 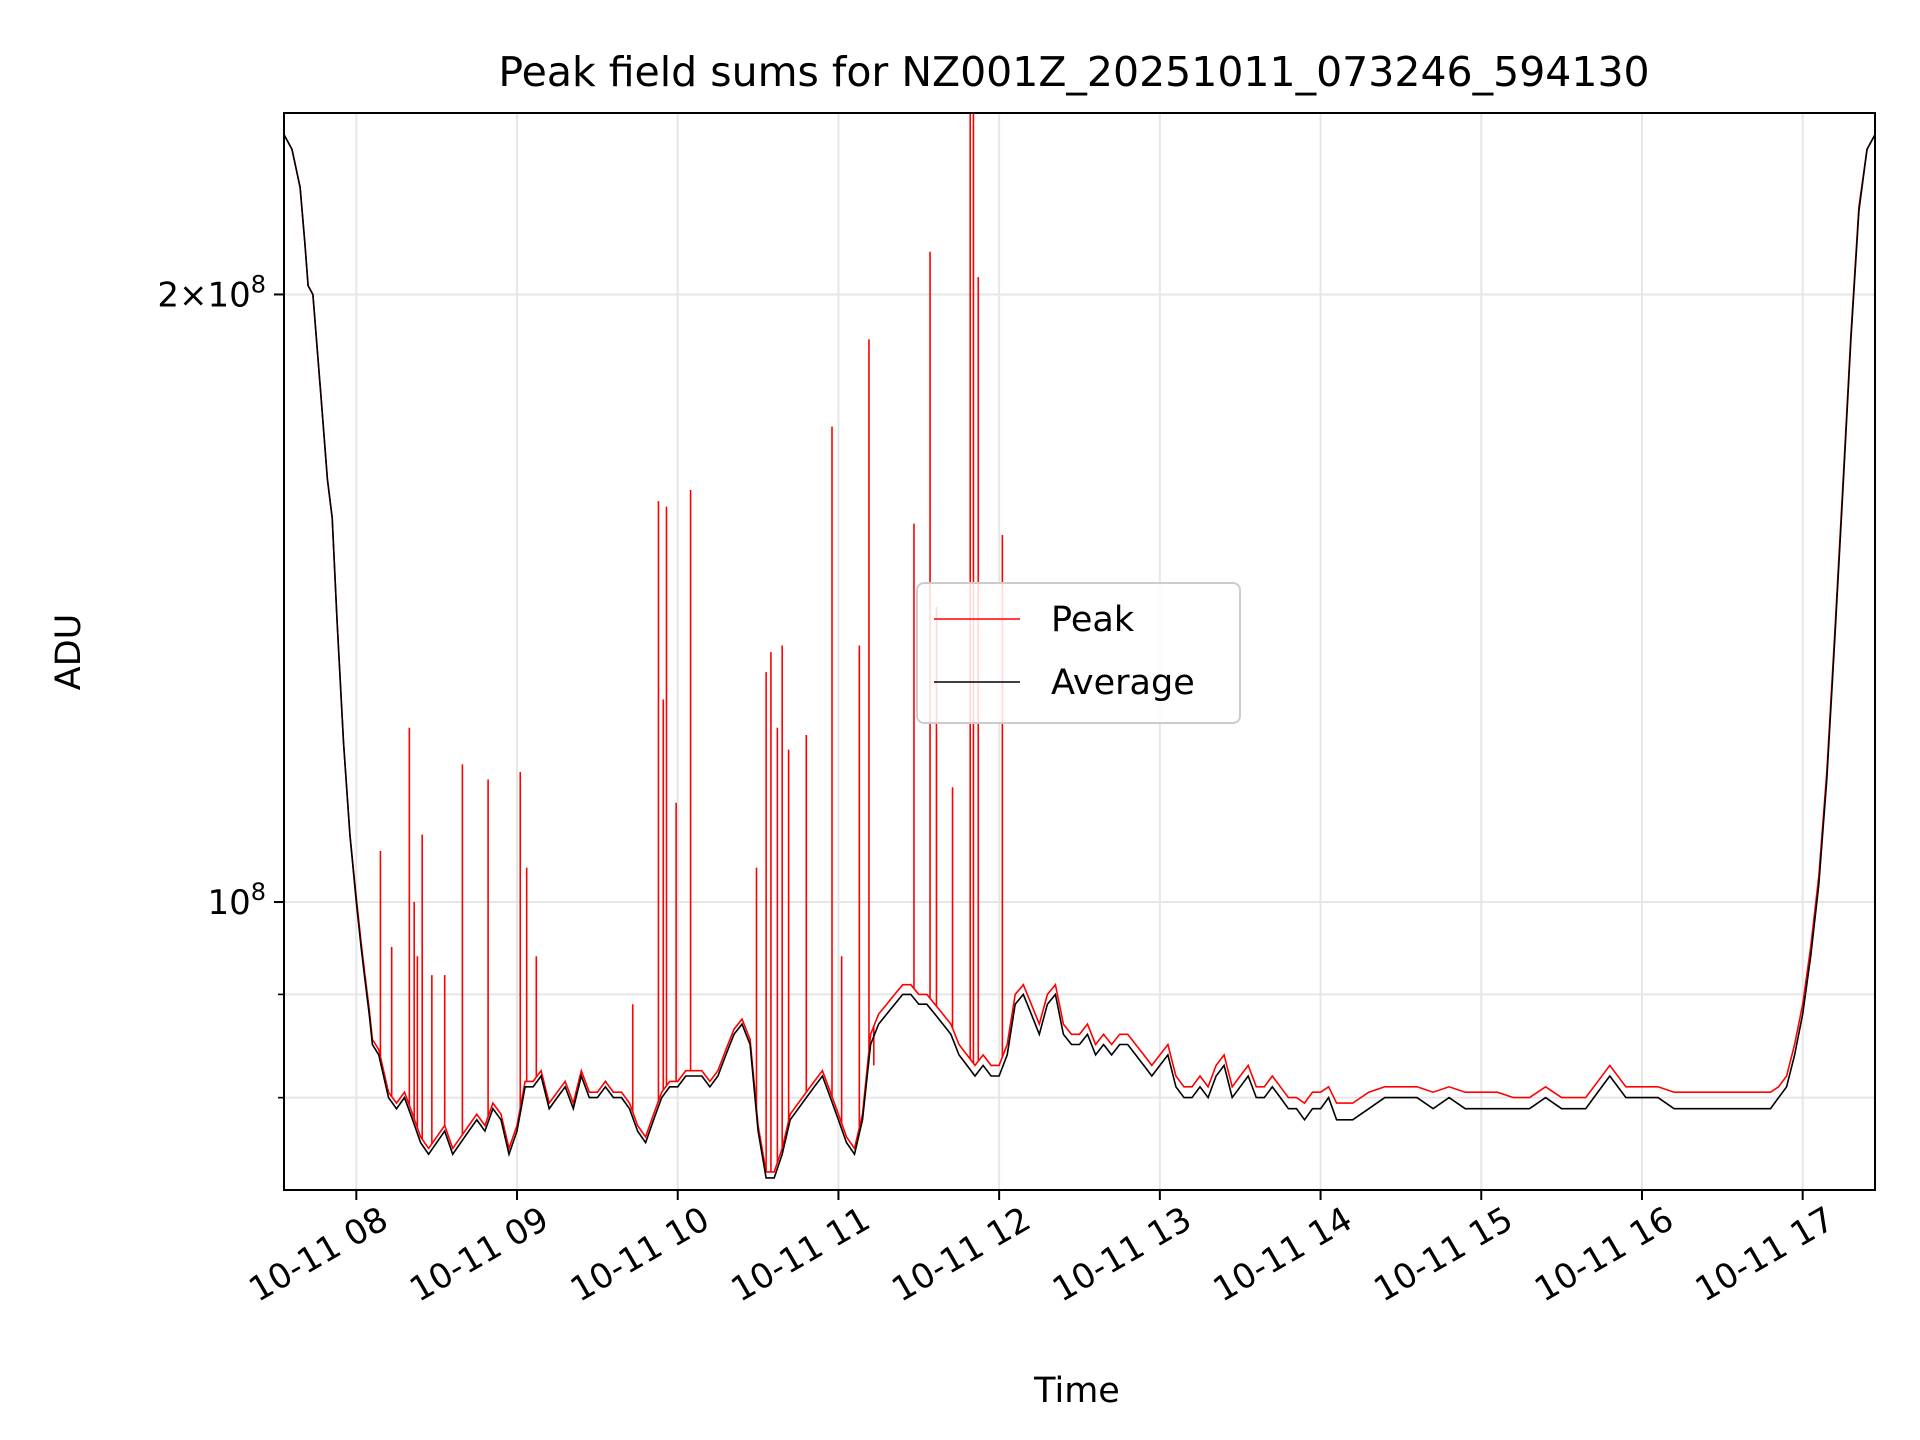 What do you see at coordinates (220, 684) in the screenshot?
I see `y-axis: 2×108 108` at bounding box center [220, 684].